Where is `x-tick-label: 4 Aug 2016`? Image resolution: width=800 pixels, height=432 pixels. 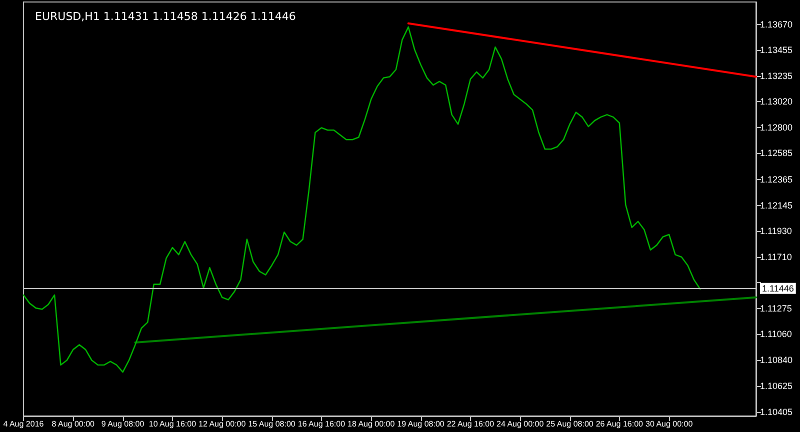 x-tick-label: 4 Aug 2016 is located at coordinates (23, 424).